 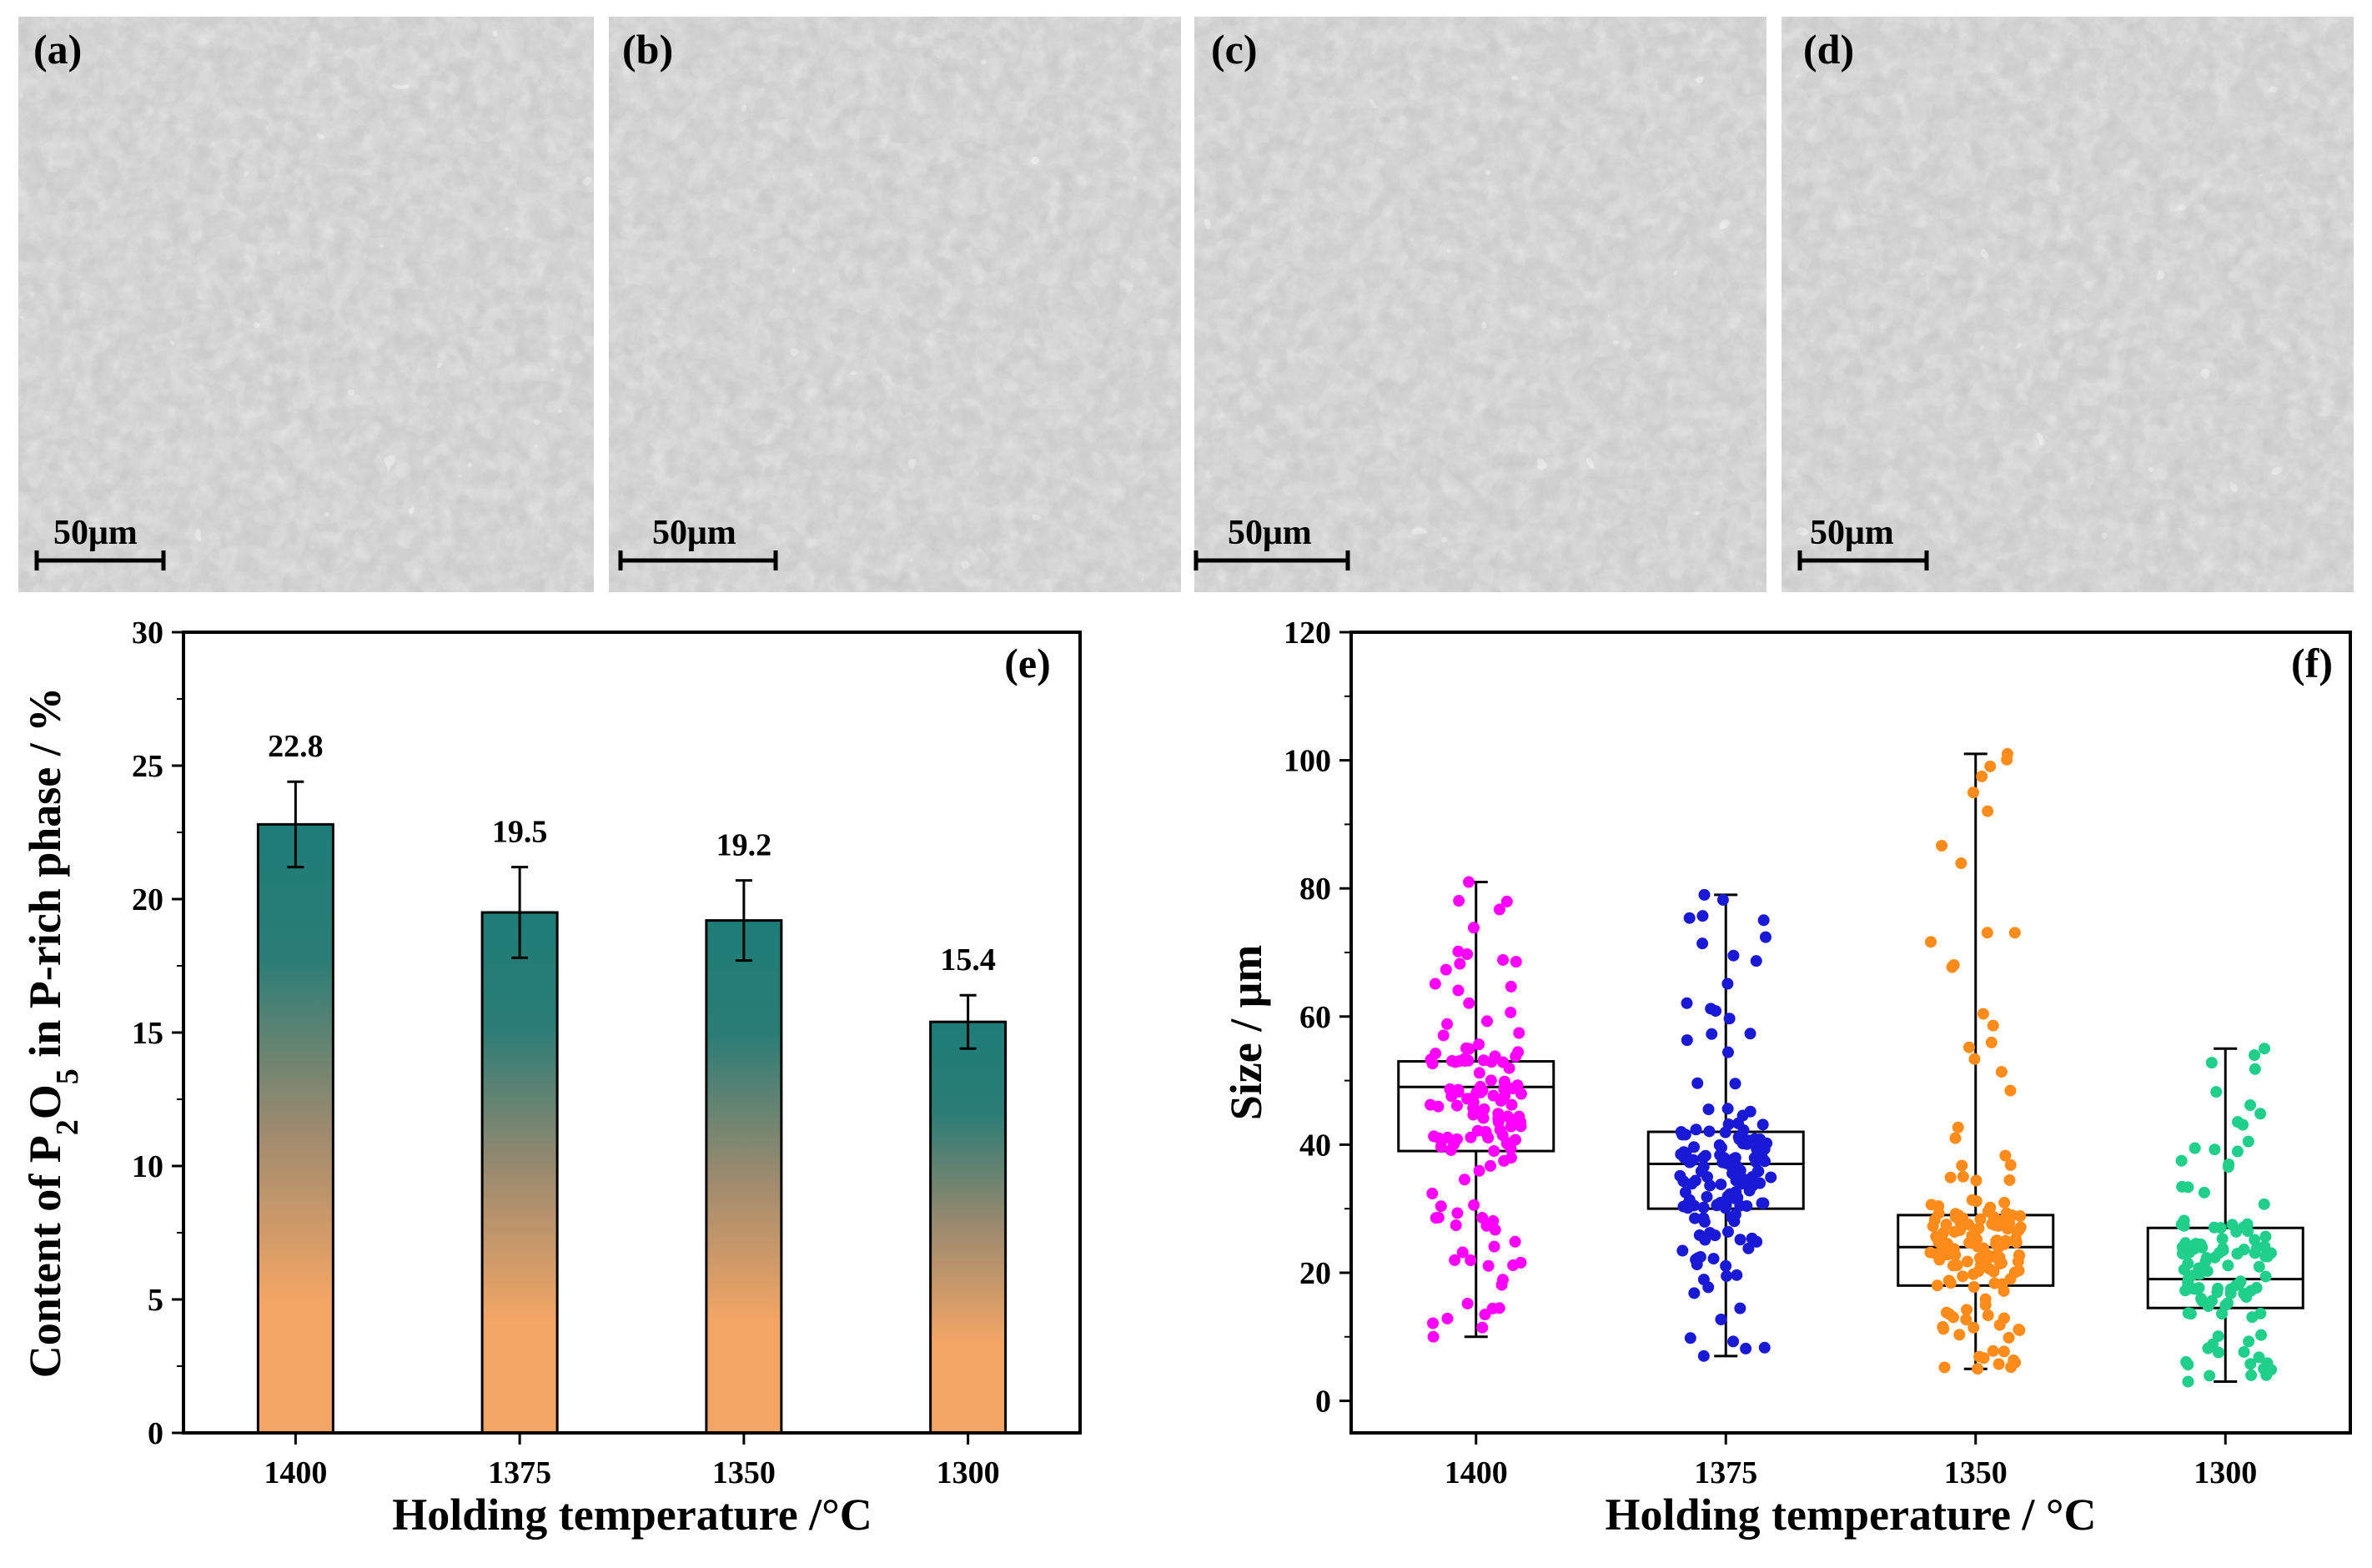 What do you see at coordinates (147, 633) in the screenshot?
I see `y-tick-label-30: 30` at bounding box center [147, 633].